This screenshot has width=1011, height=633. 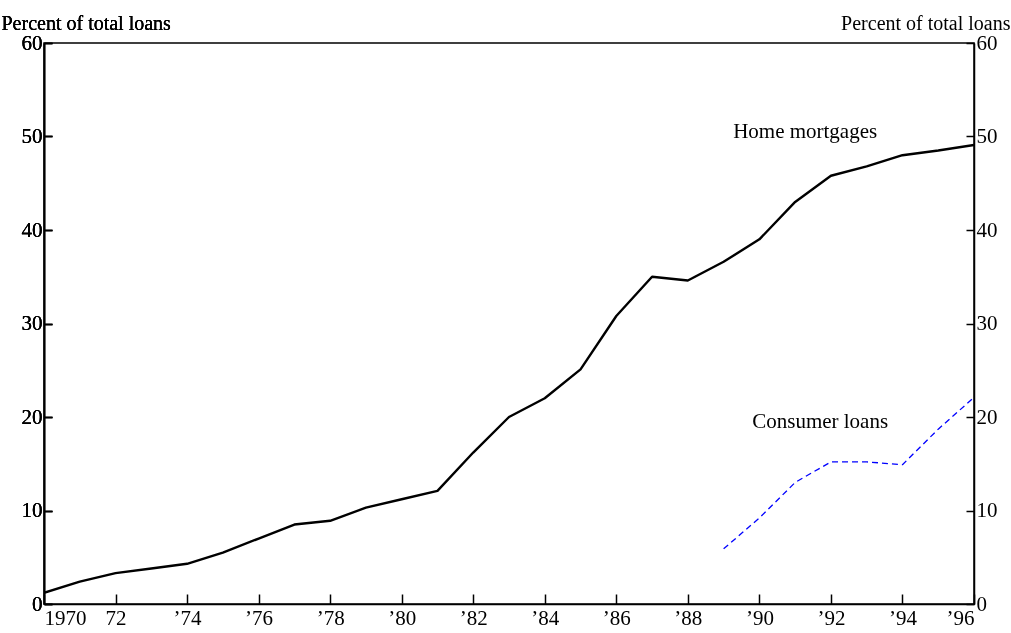 What do you see at coordinates (473, 617) in the screenshot?
I see `x-tick-label: ’82` at bounding box center [473, 617].